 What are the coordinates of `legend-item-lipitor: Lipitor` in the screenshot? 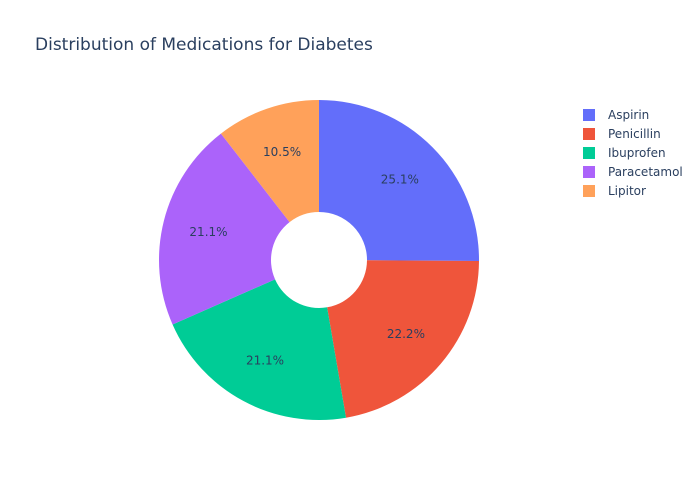 It's located at (614, 191).